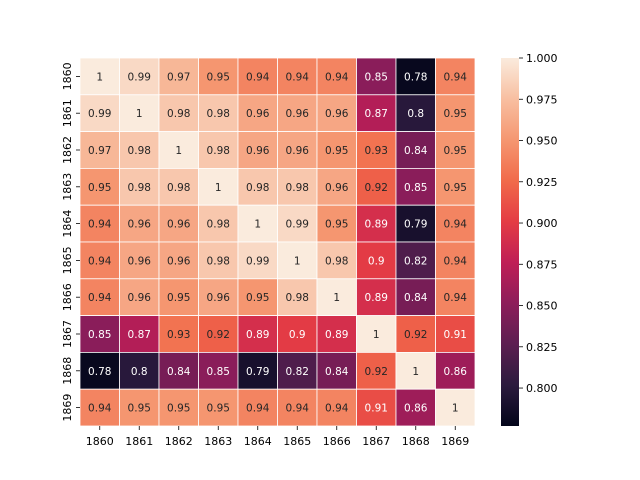  I want to click on cell-value-label: 0.93, so click(178, 335).